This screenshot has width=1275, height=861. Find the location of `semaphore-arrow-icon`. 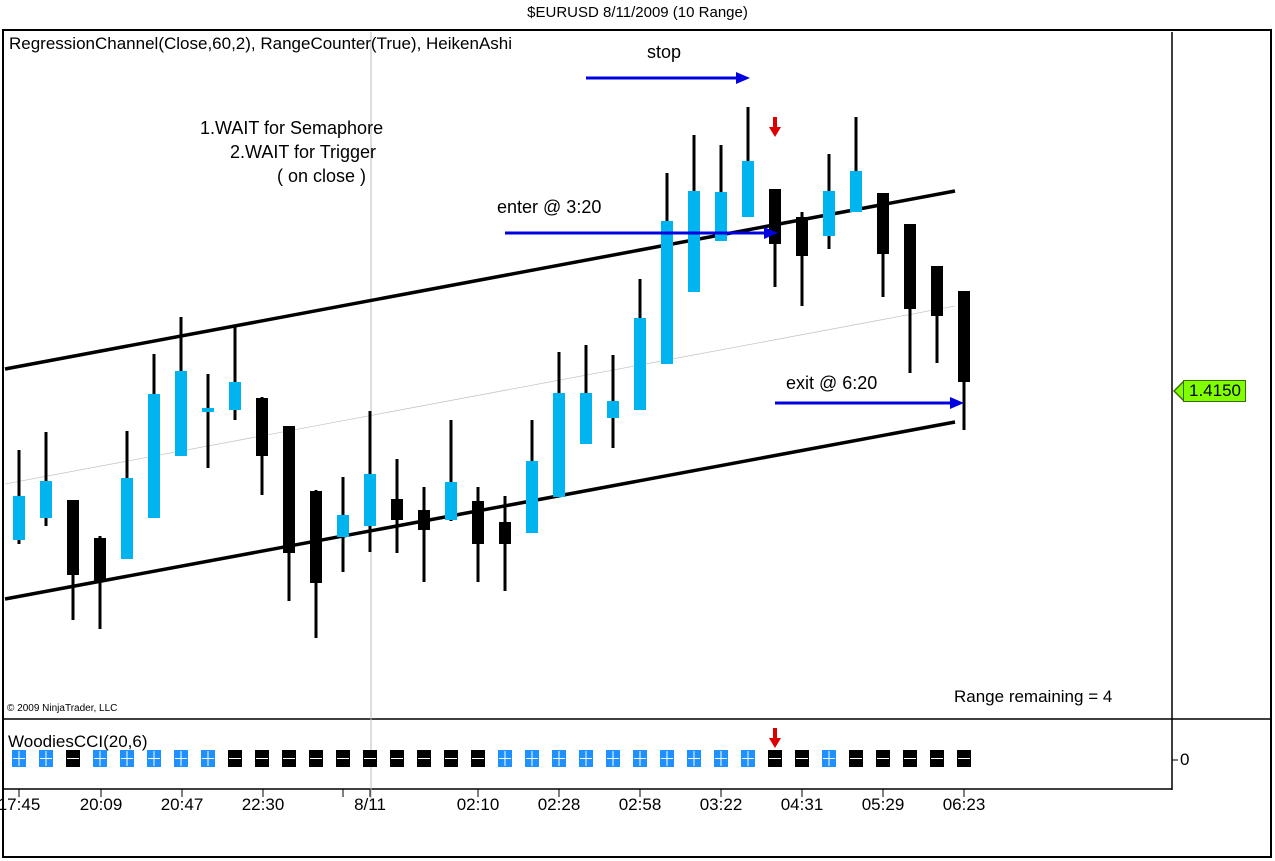

semaphore-arrow-icon is located at coordinates (775, 432).